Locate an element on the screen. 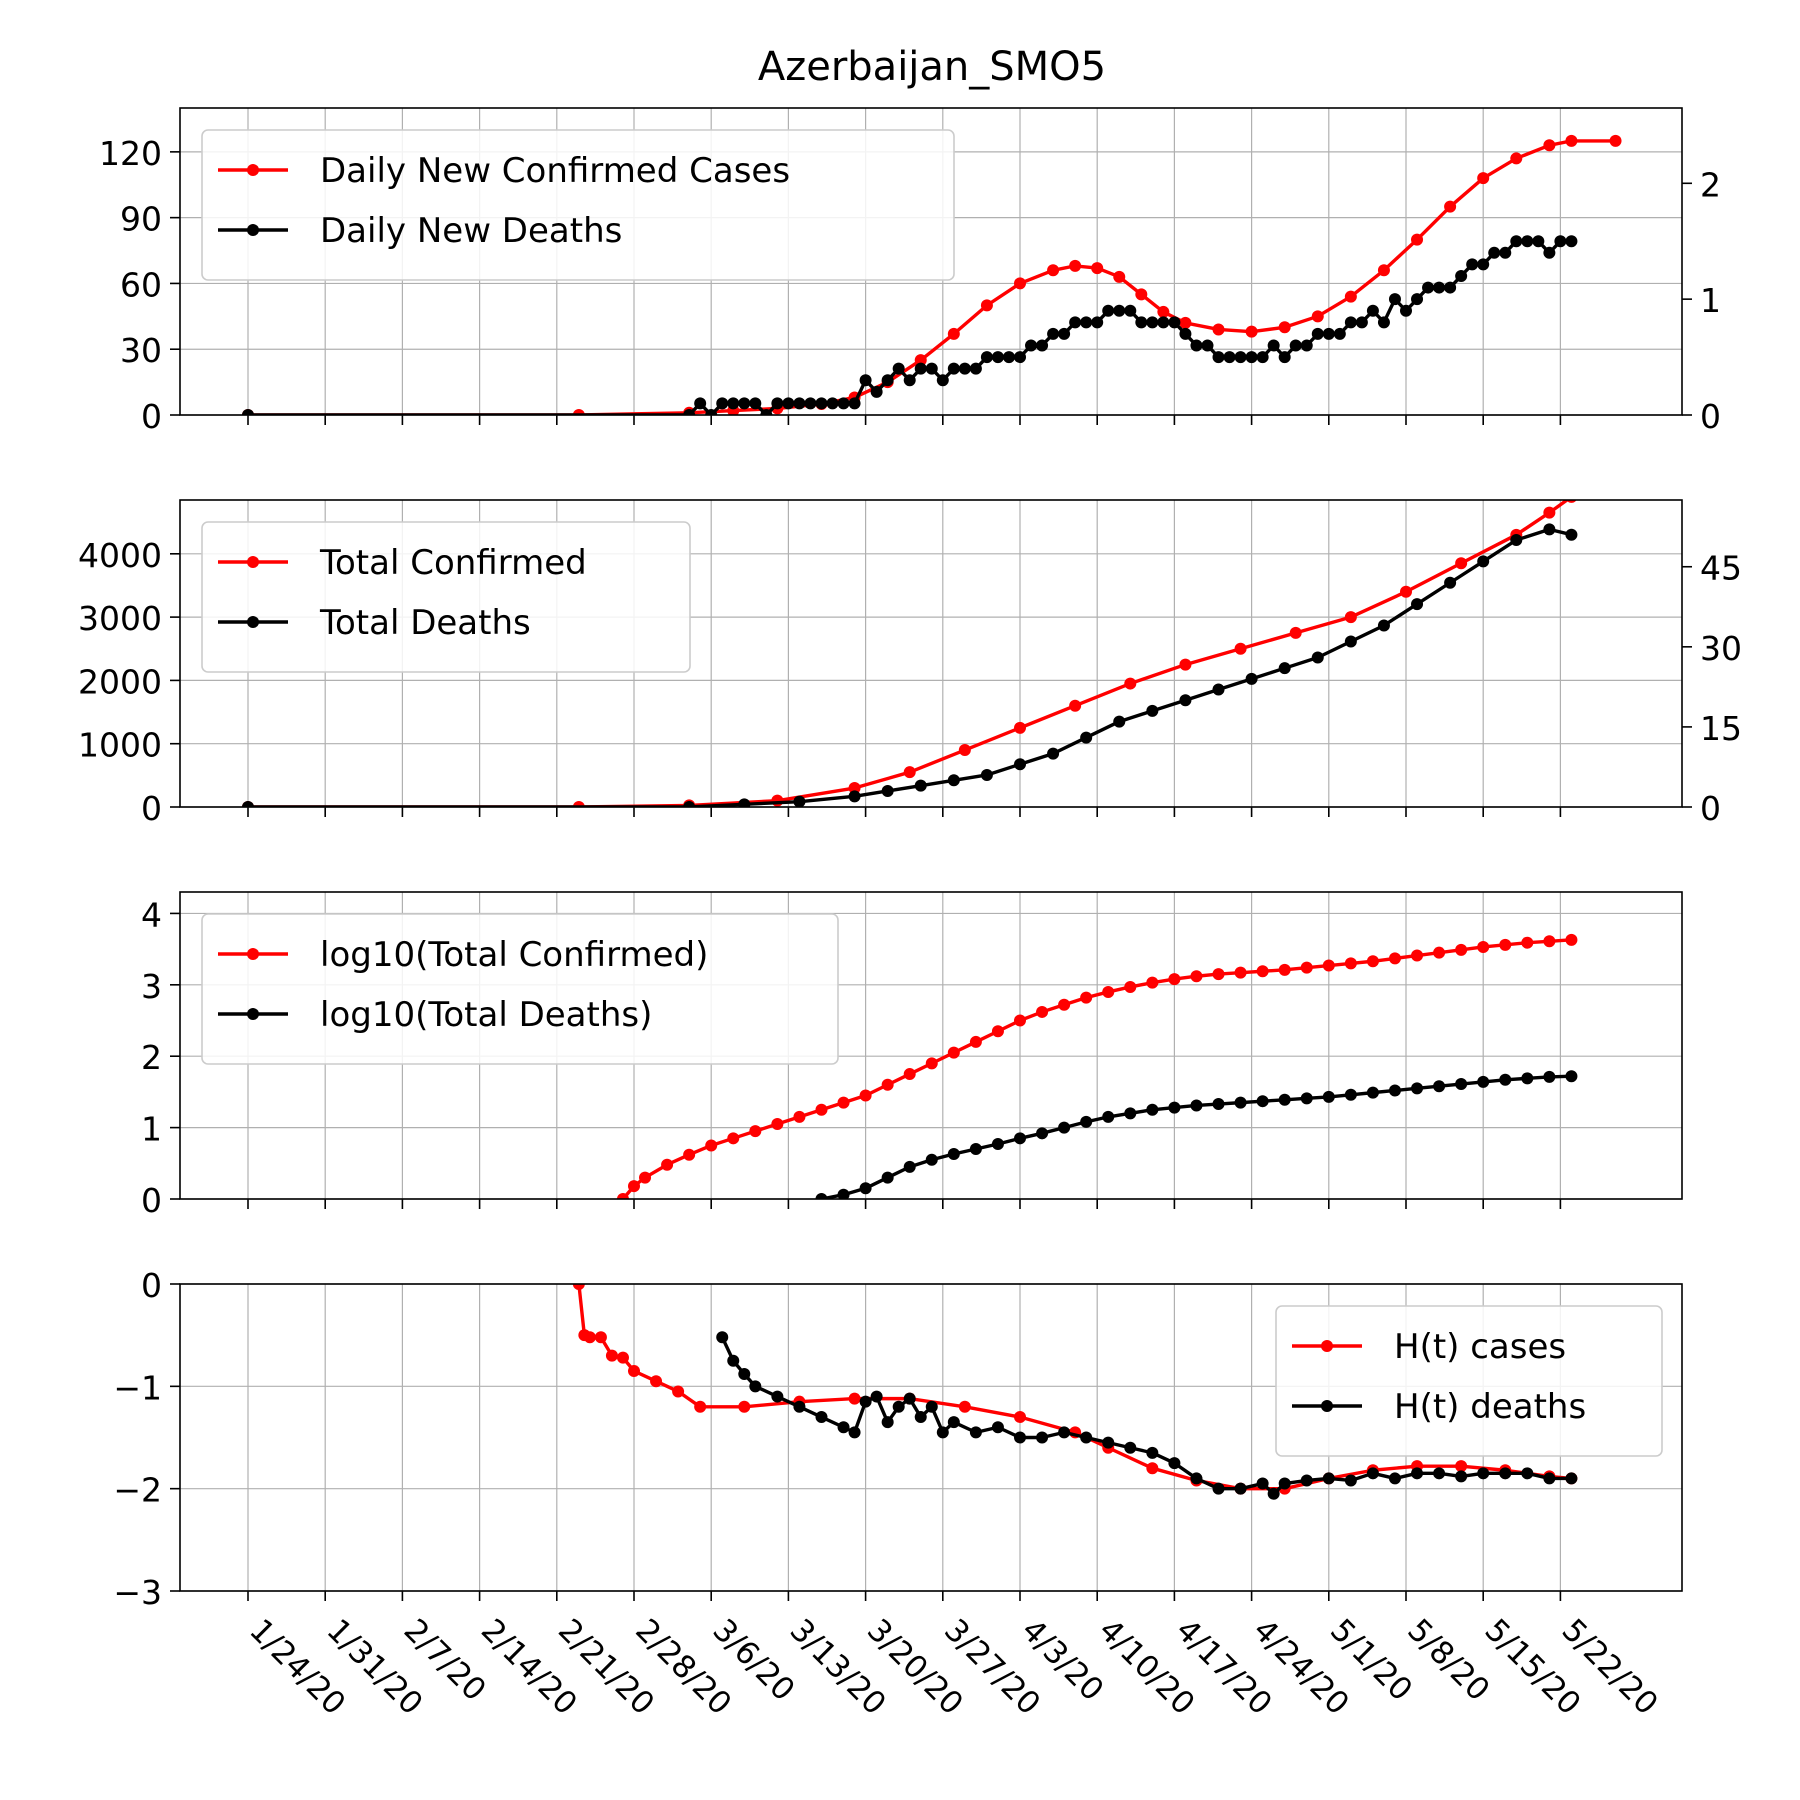 The width and height of the screenshot is (1800, 1800). y2-tick-label: 15 is located at coordinates (1721, 728).